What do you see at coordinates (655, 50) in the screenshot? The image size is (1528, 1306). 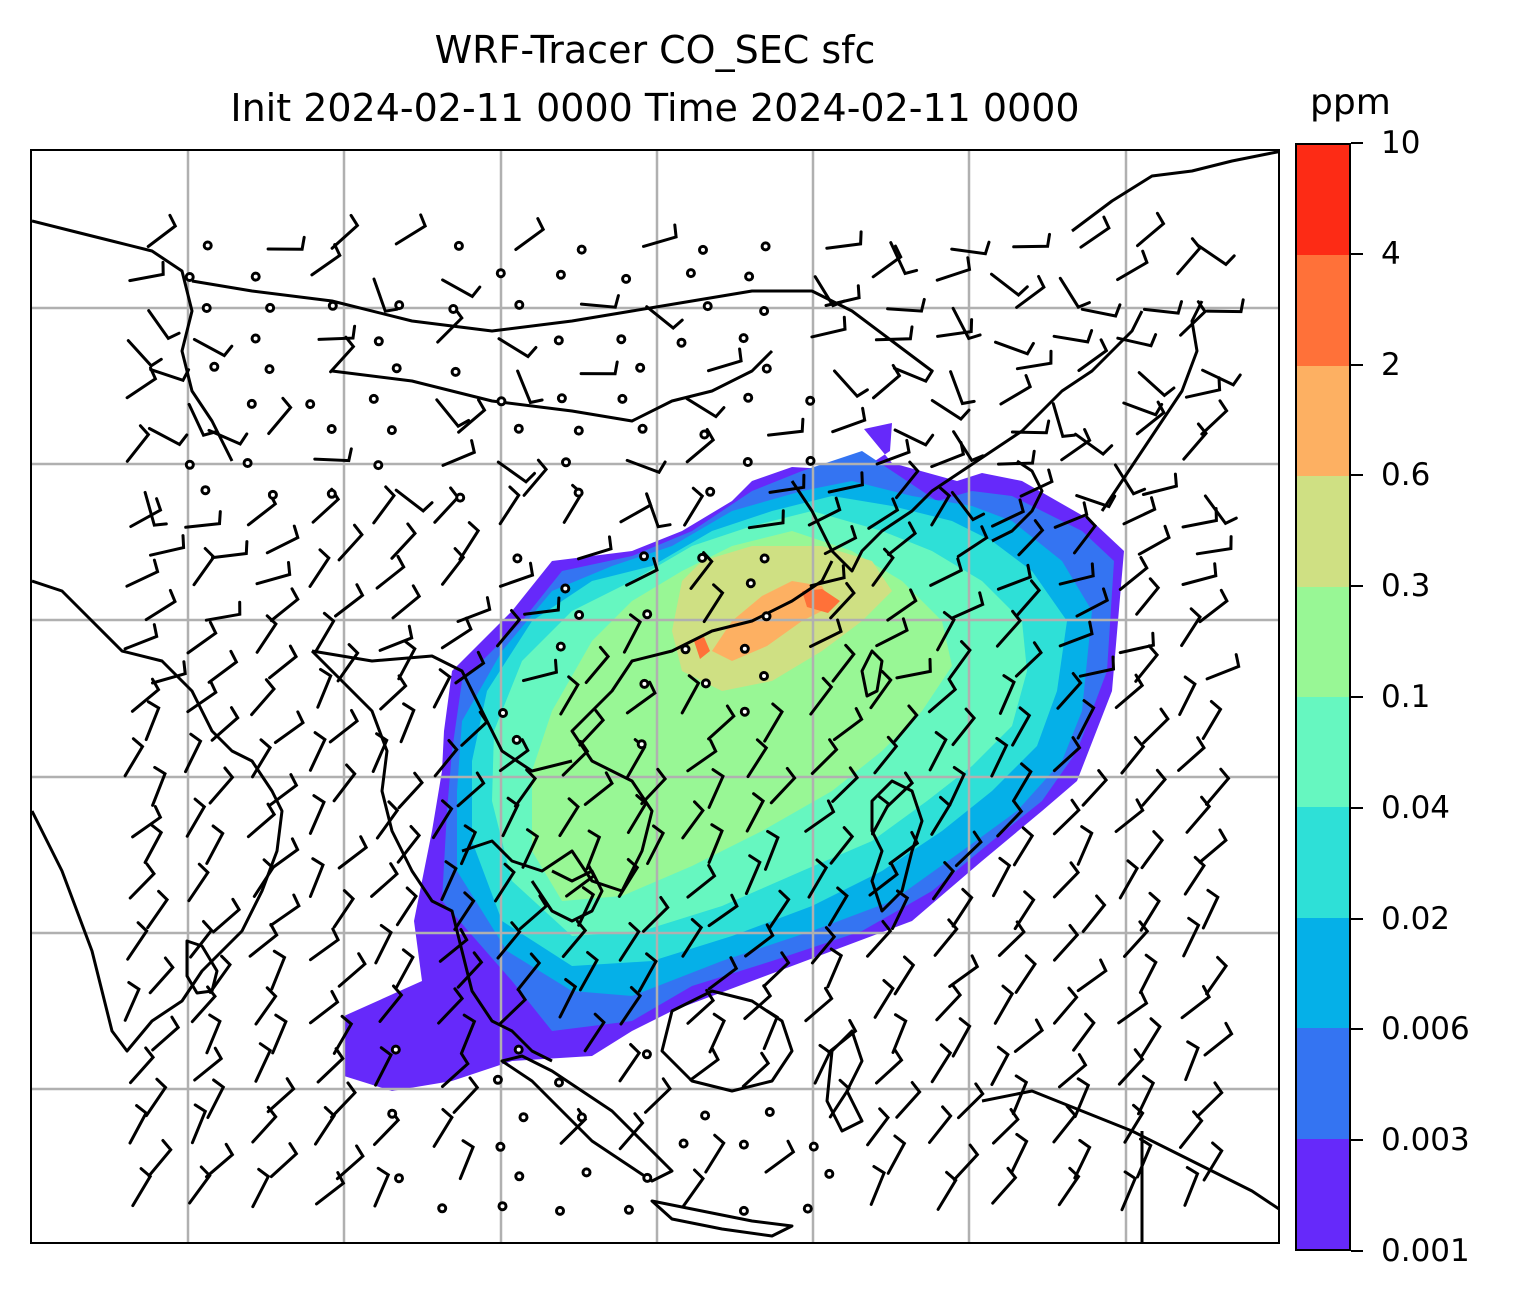 I see `map-title-line1: WRF-Tracer CO_SEC sfc` at bounding box center [655, 50].